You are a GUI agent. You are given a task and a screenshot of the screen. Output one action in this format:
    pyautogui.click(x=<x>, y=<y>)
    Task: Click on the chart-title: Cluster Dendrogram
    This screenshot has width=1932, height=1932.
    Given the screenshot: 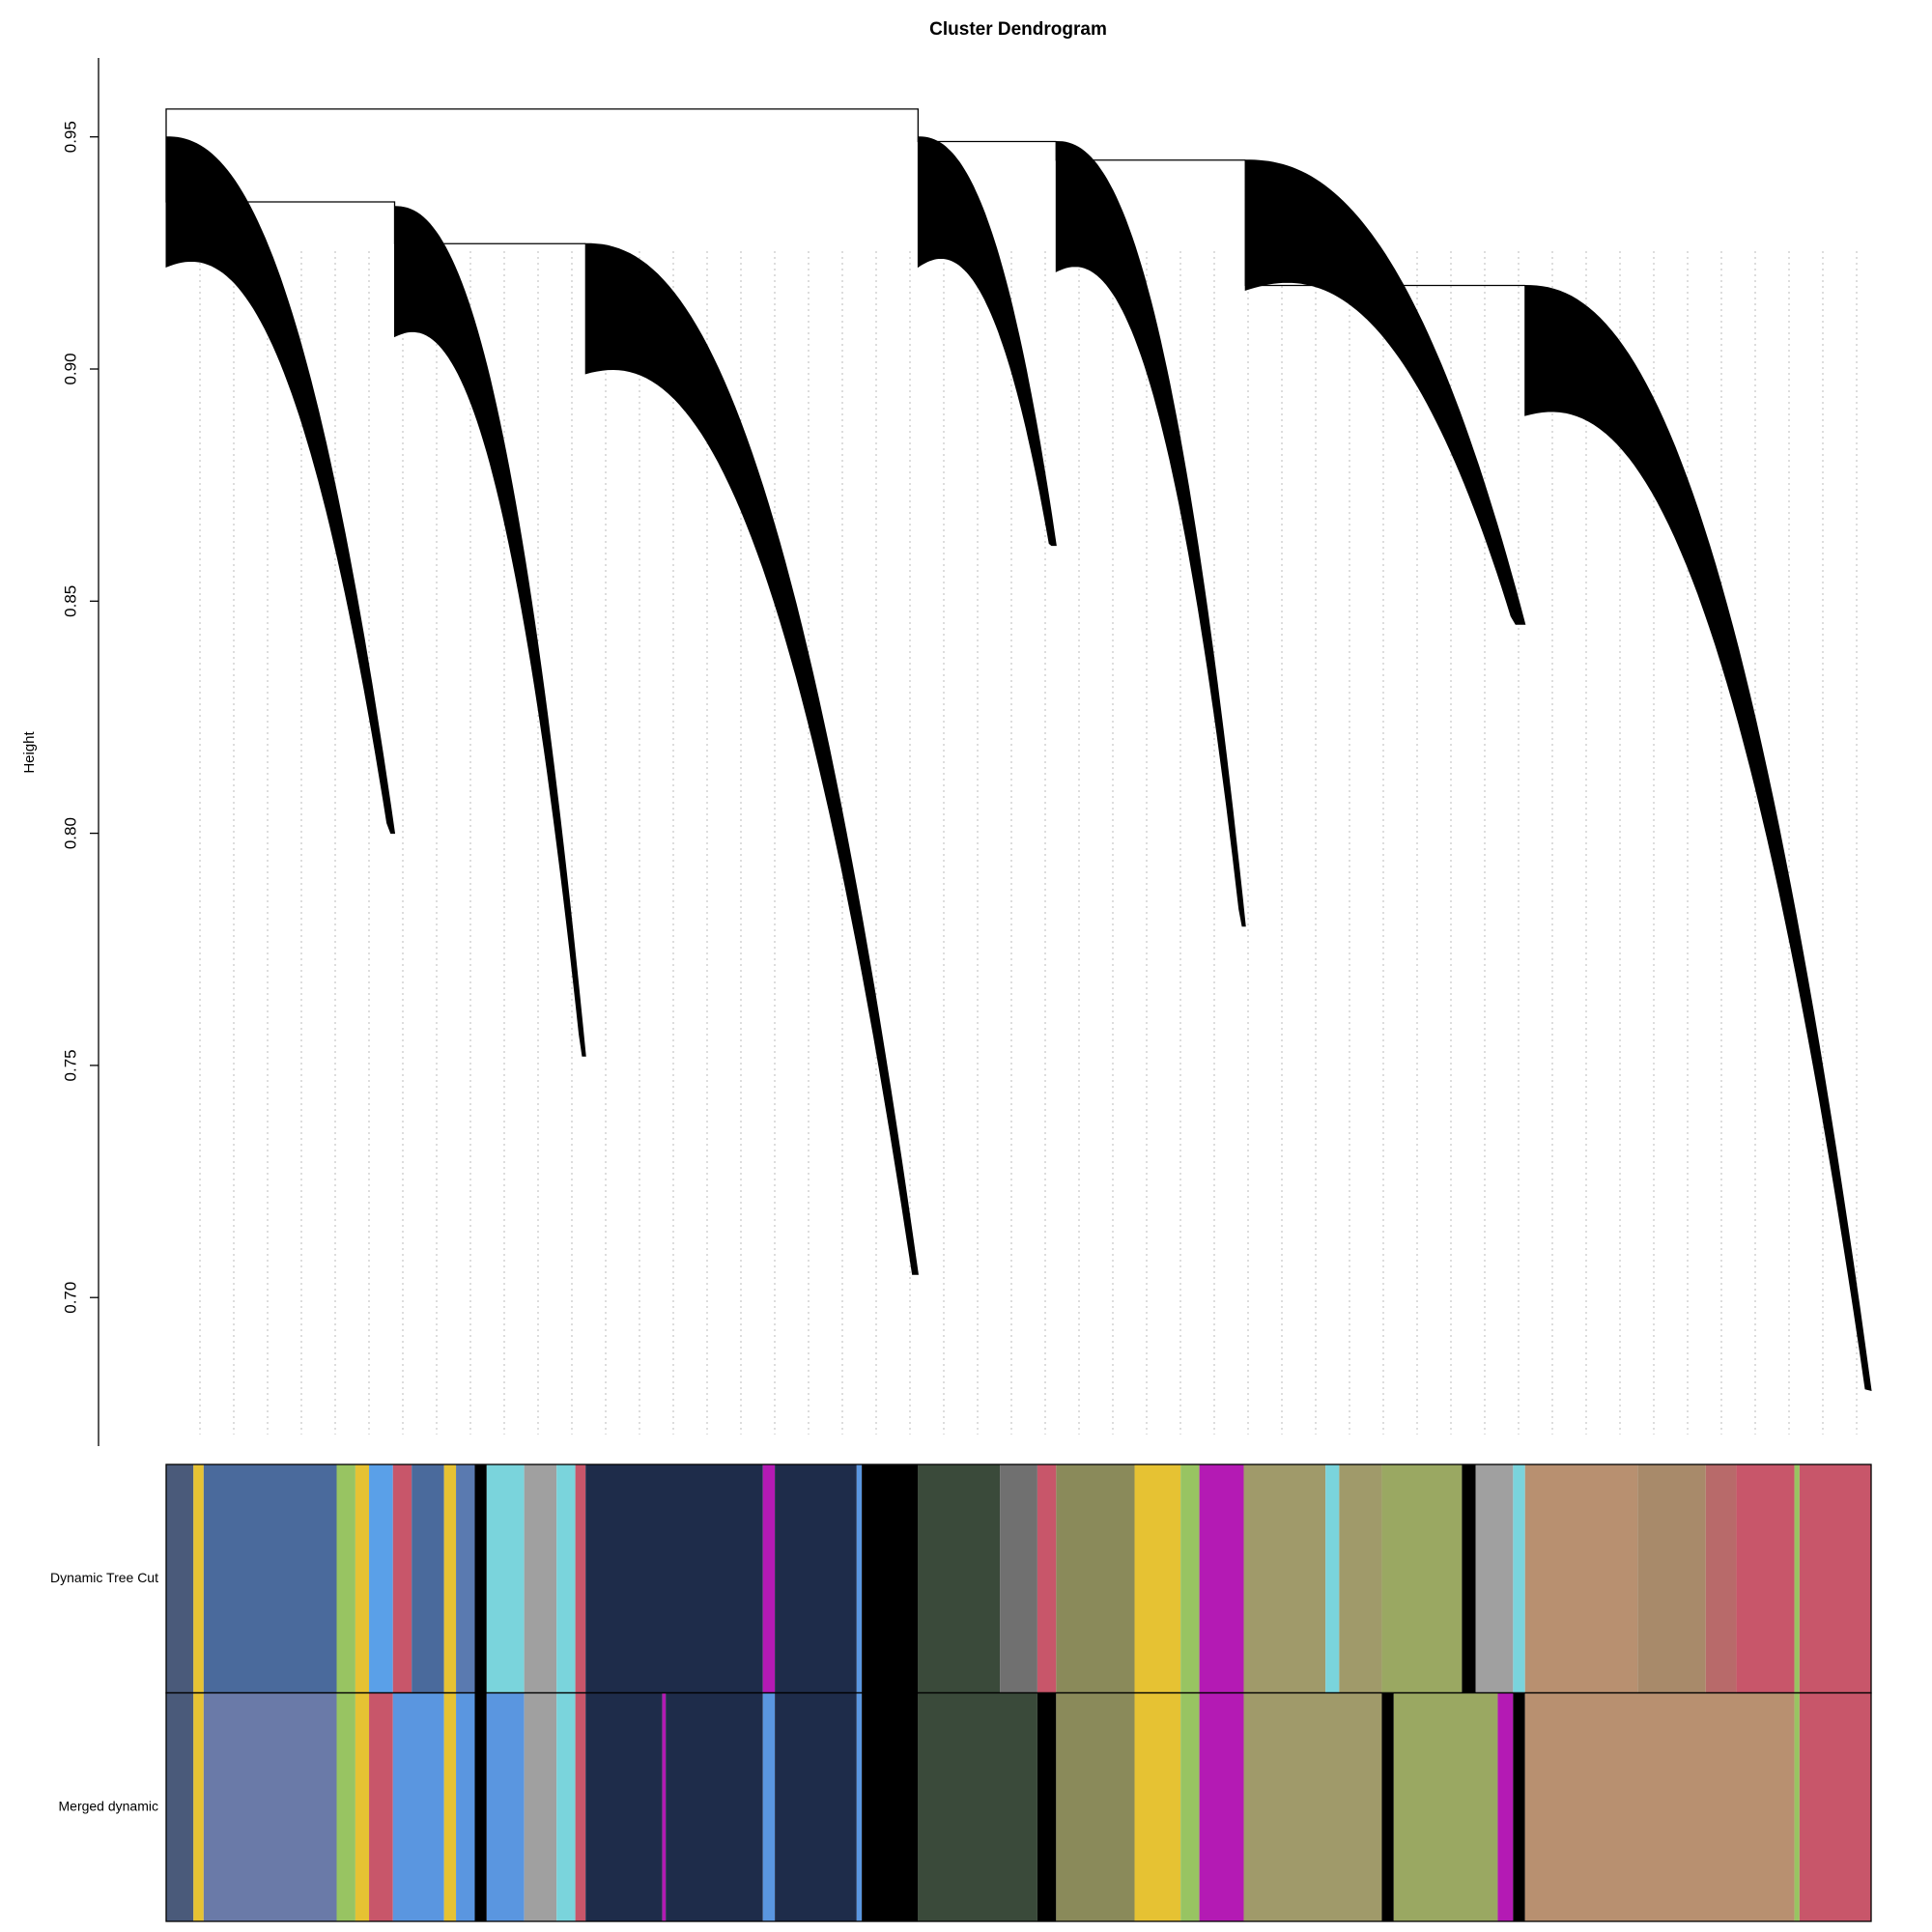 What is the action you would take?
    pyautogui.click(x=1018, y=29)
    